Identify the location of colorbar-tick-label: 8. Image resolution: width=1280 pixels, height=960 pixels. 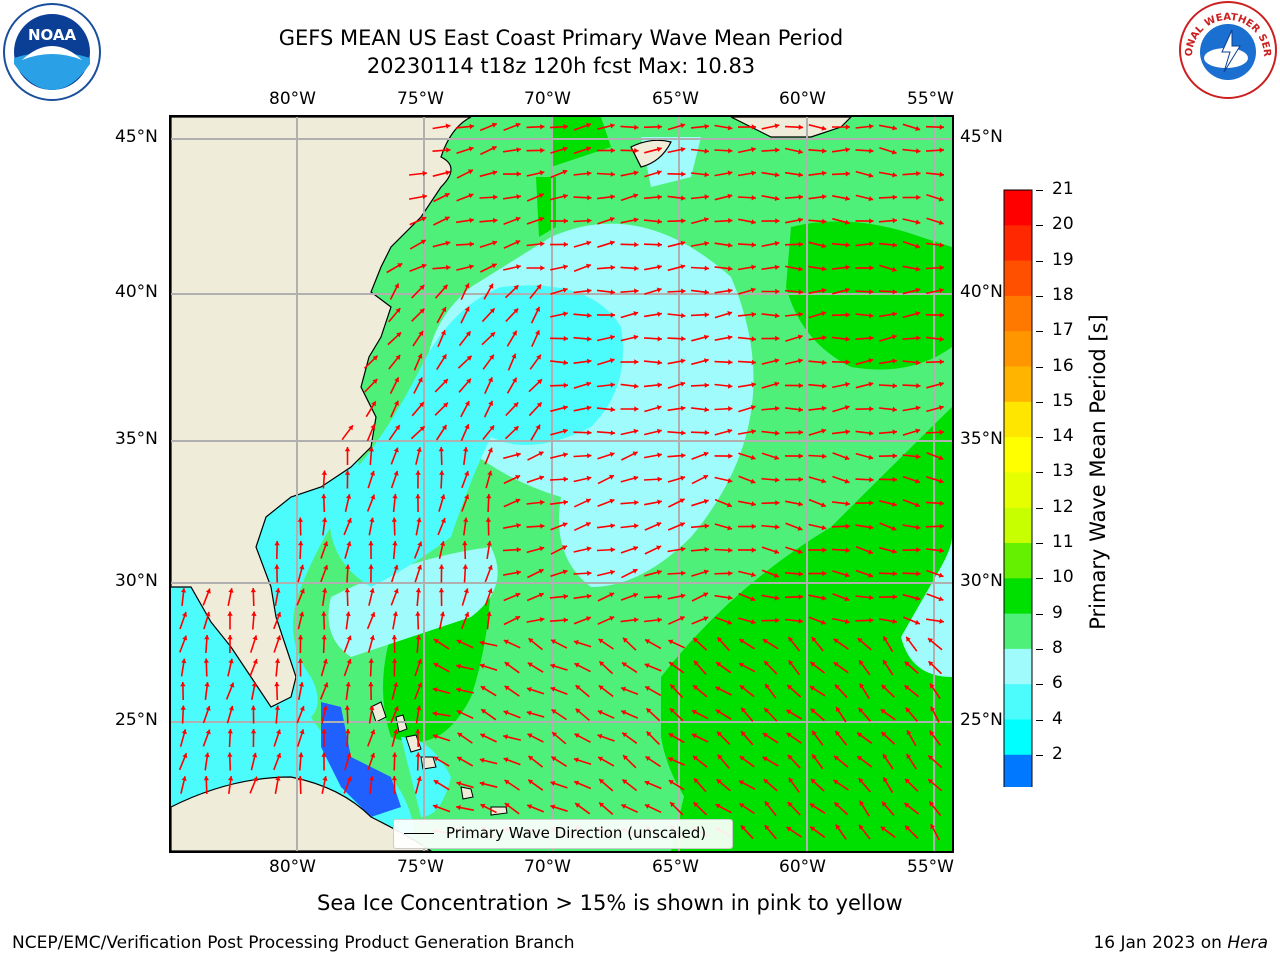
(1057, 647).